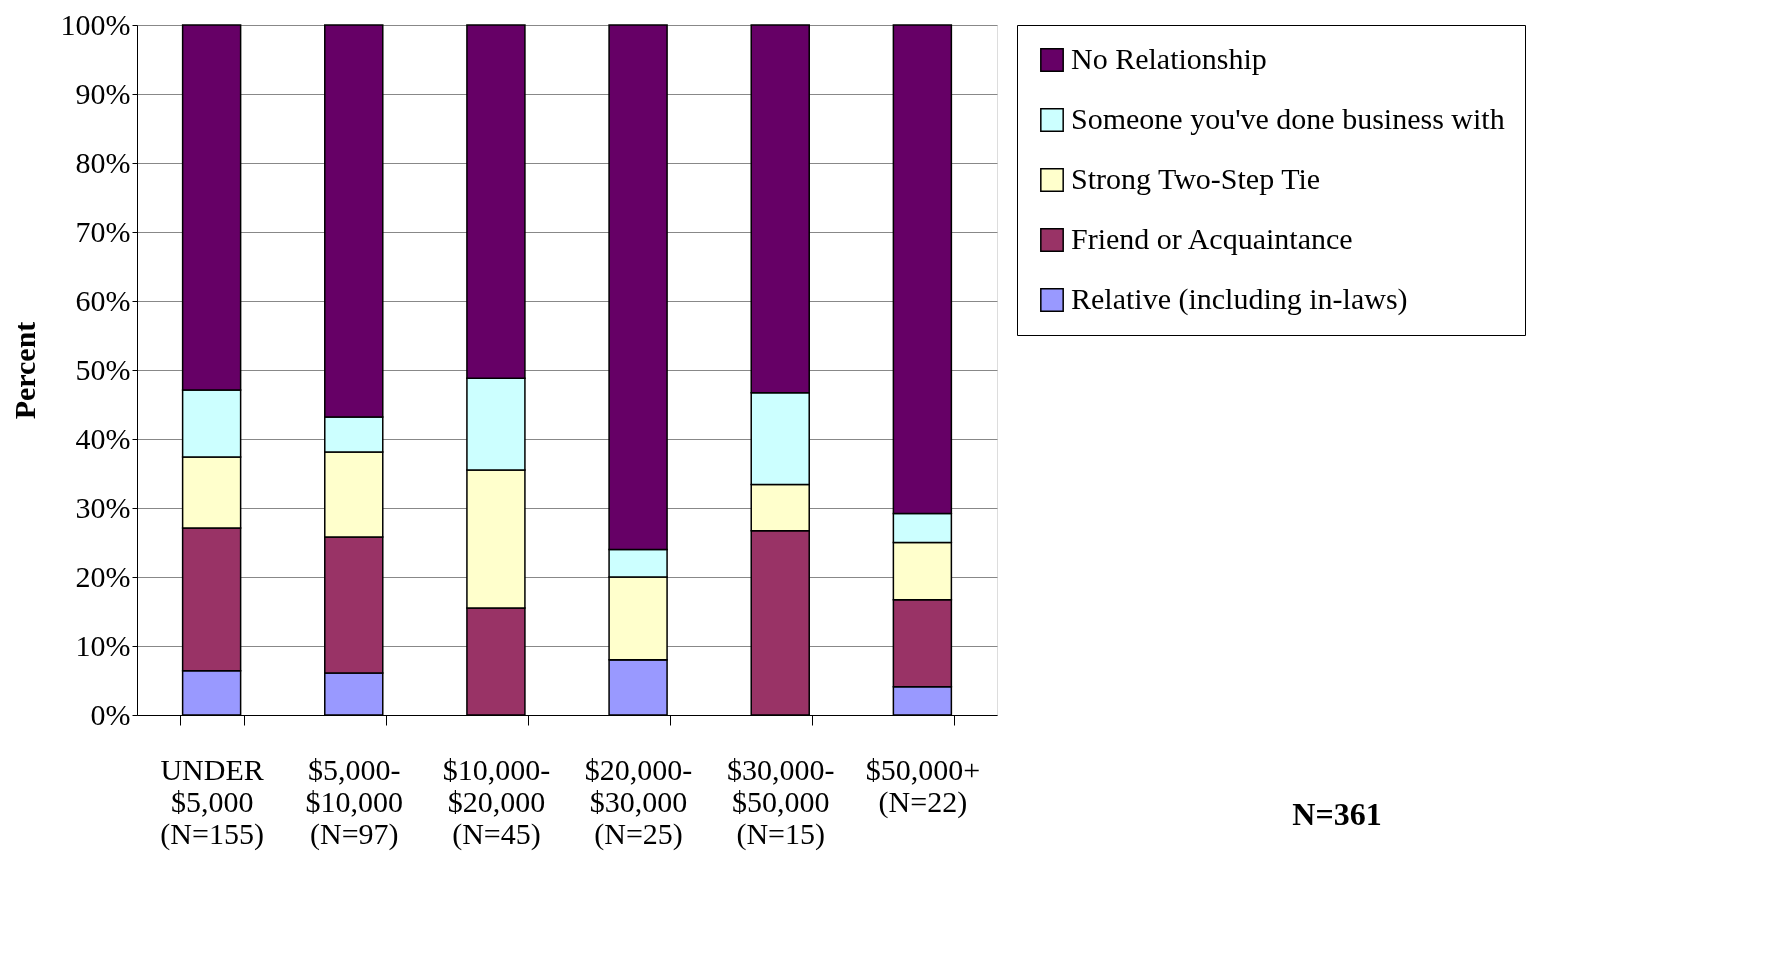 Image resolution: width=1771 pixels, height=976 pixels. What do you see at coordinates (354, 801) in the screenshot?
I see `x-tick-label: $5,000- $10,000 (N=97)` at bounding box center [354, 801].